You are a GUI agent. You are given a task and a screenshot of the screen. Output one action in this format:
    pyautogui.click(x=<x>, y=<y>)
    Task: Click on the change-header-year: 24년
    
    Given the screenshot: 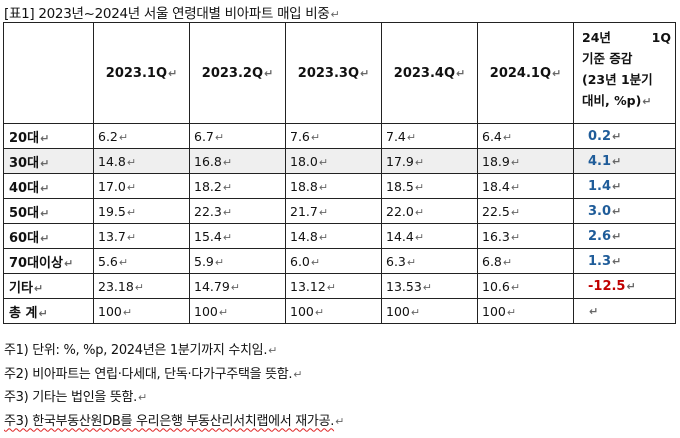 What is the action you would take?
    pyautogui.click(x=596, y=37)
    